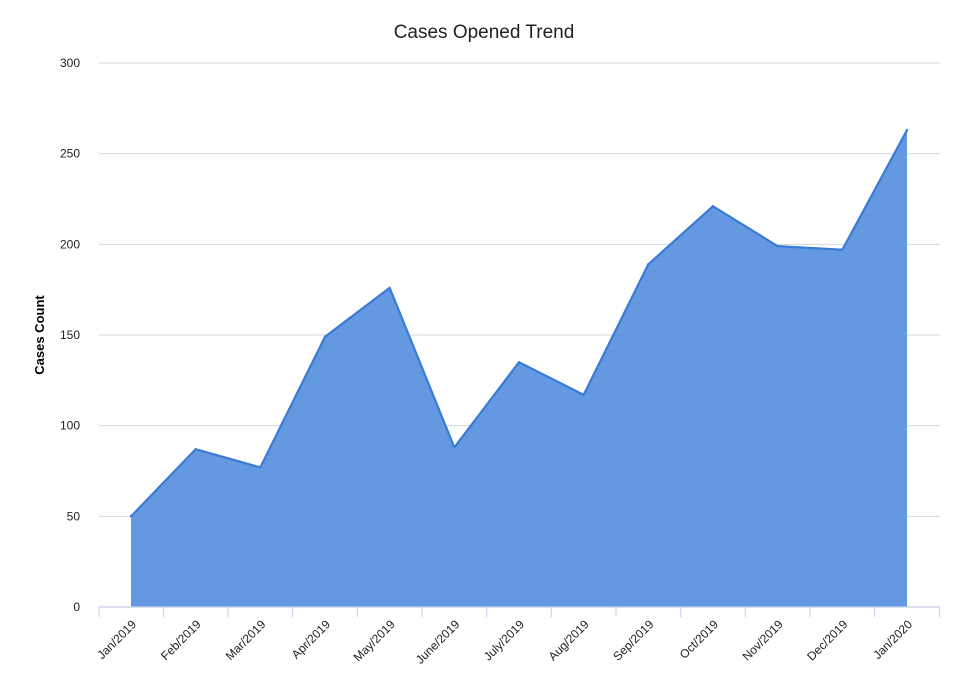 This screenshot has height=679, width=971. Describe the element at coordinates (699, 639) in the screenshot. I see `x-tick-label: Oct/2019` at that location.